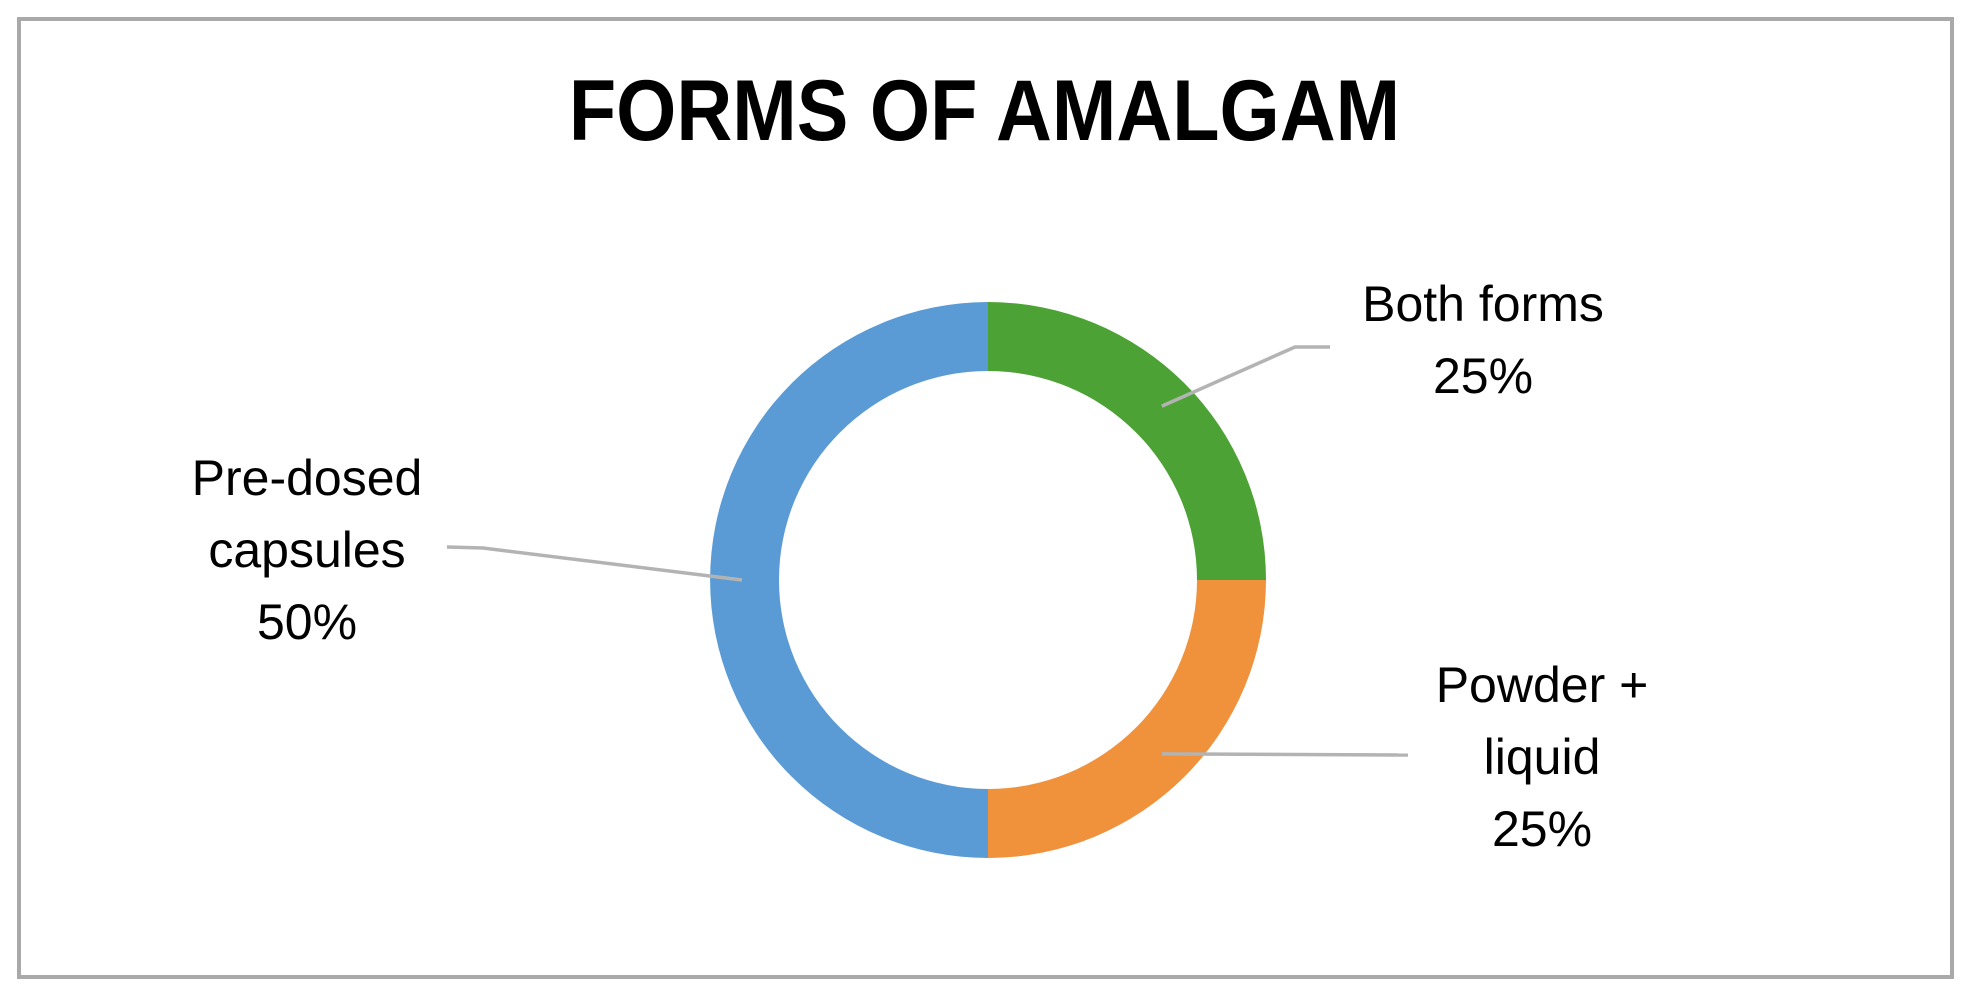  I want to click on data-label-category: liquid, so click(1542, 757).